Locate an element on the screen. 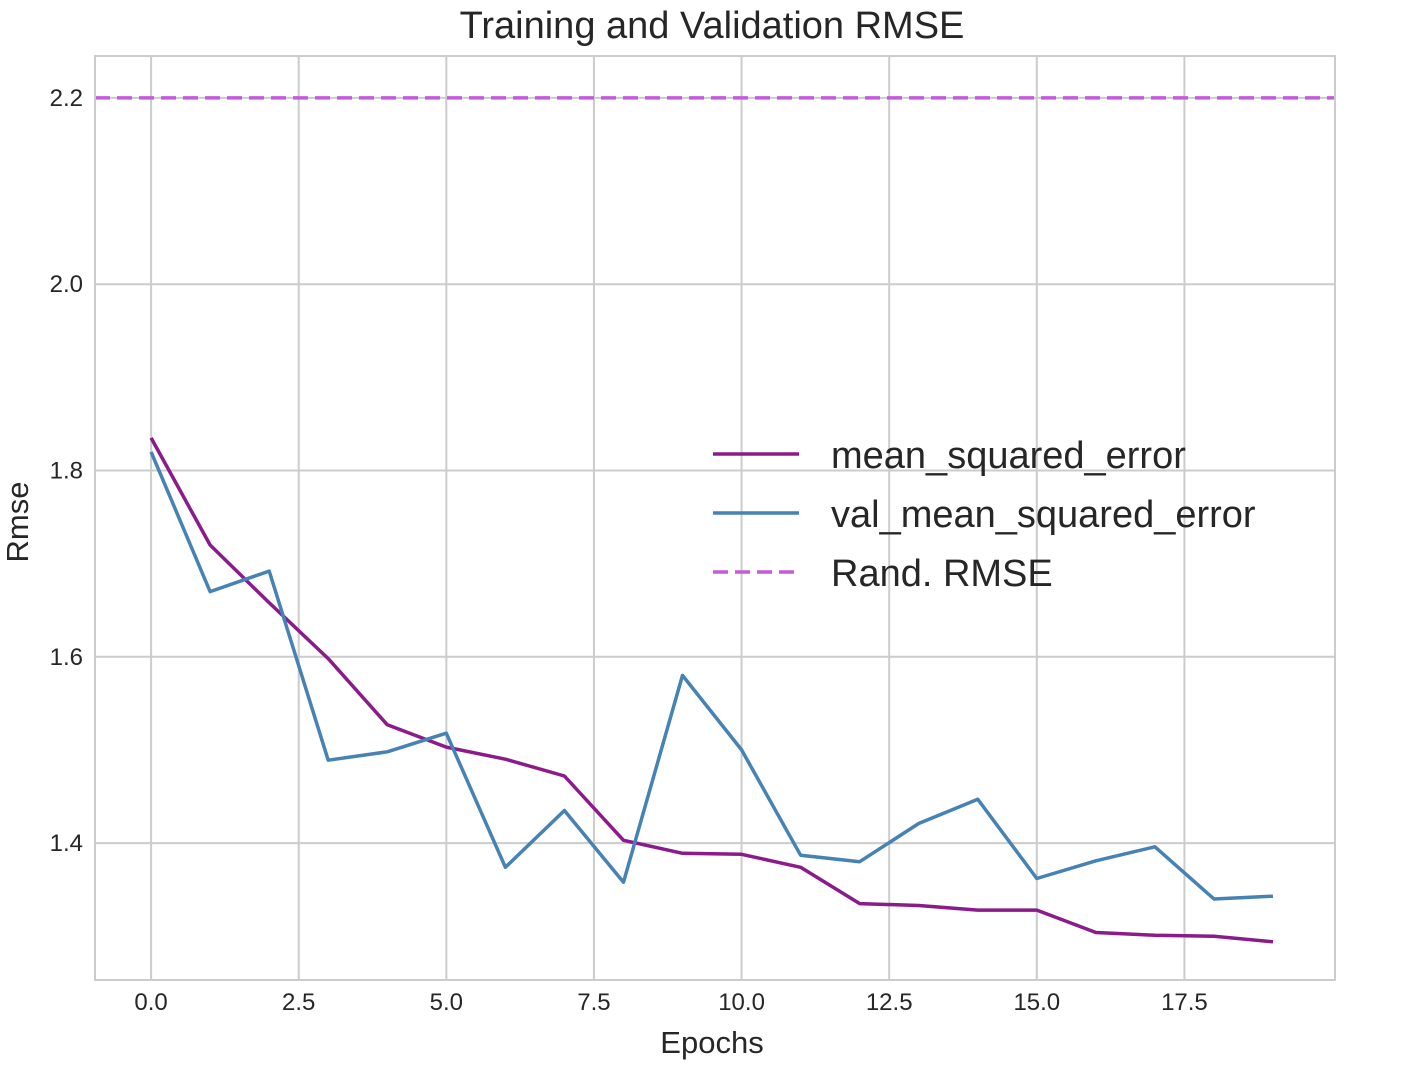 The width and height of the screenshot is (1426, 1084). y-tick-label: 2.2 is located at coordinates (66, 98).